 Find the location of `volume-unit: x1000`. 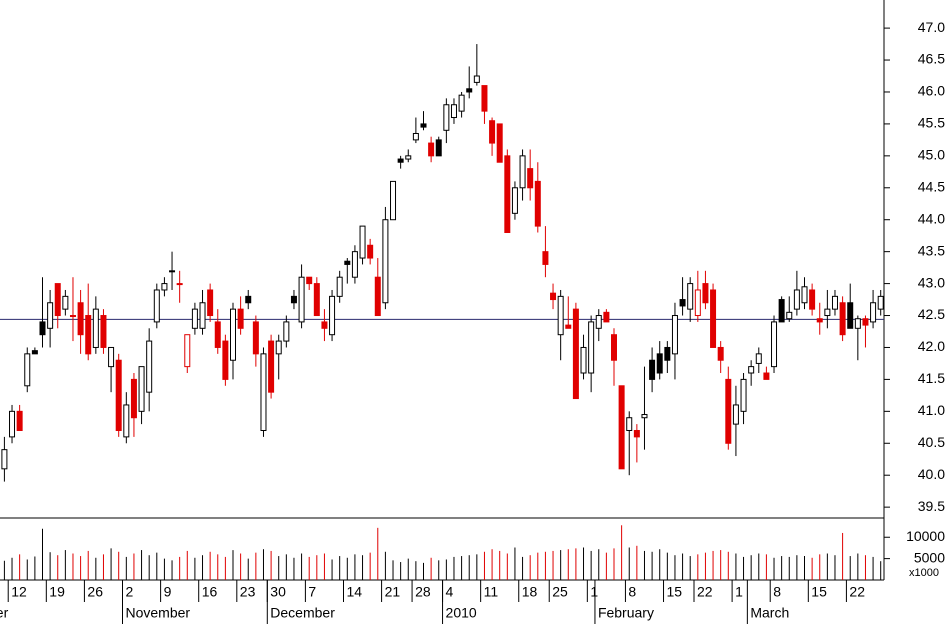

volume-unit: x1000 is located at coordinates (924, 573).